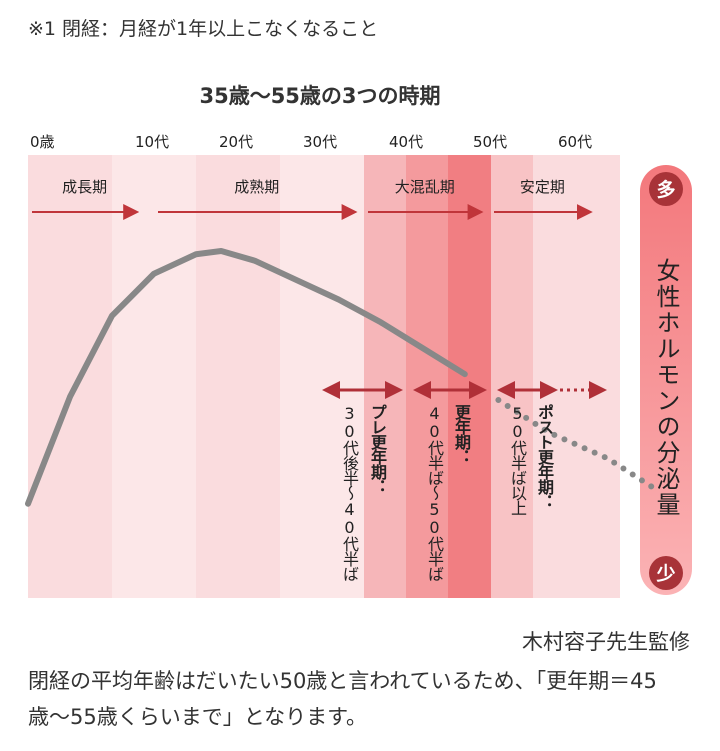  I want to click on phase-label: 大混乱期, so click(425, 187).